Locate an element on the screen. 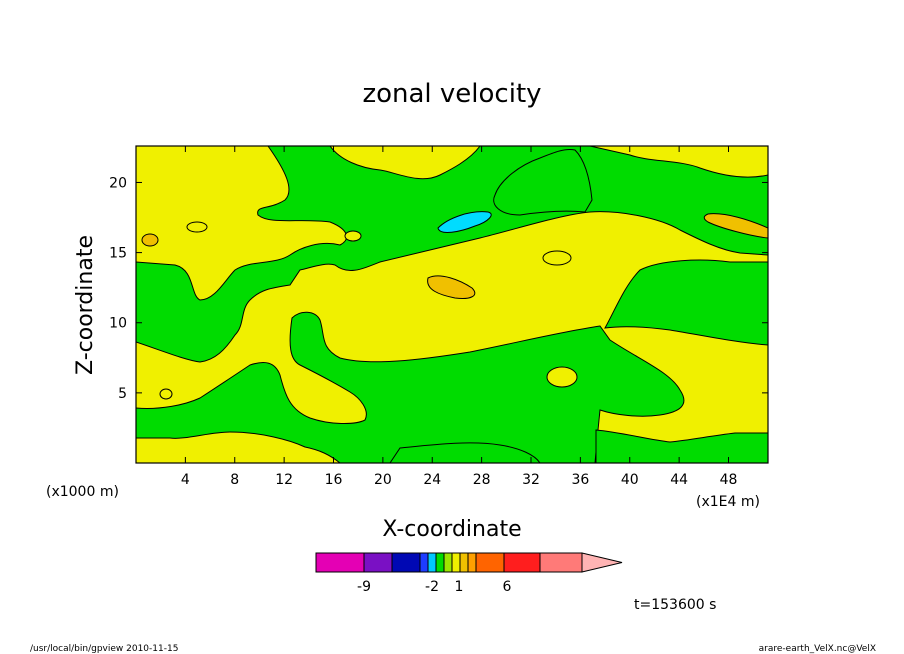 Image resolution: width=904 pixels, height=654 pixels. timestamp: t=153600 s is located at coordinates (675, 605).